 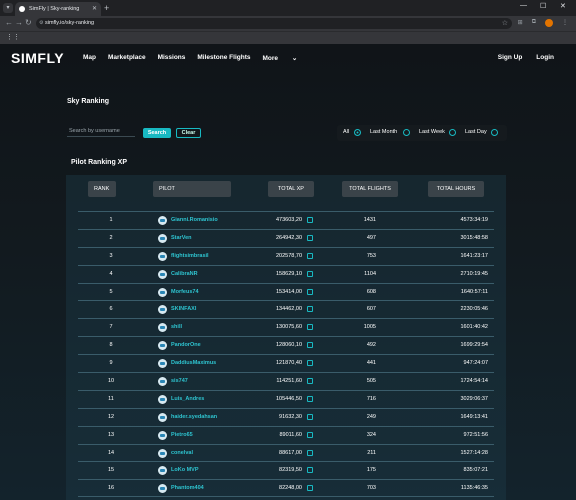 What do you see at coordinates (186, 345) in the screenshot?
I see `pilot-name-link: PandorOne` at bounding box center [186, 345].